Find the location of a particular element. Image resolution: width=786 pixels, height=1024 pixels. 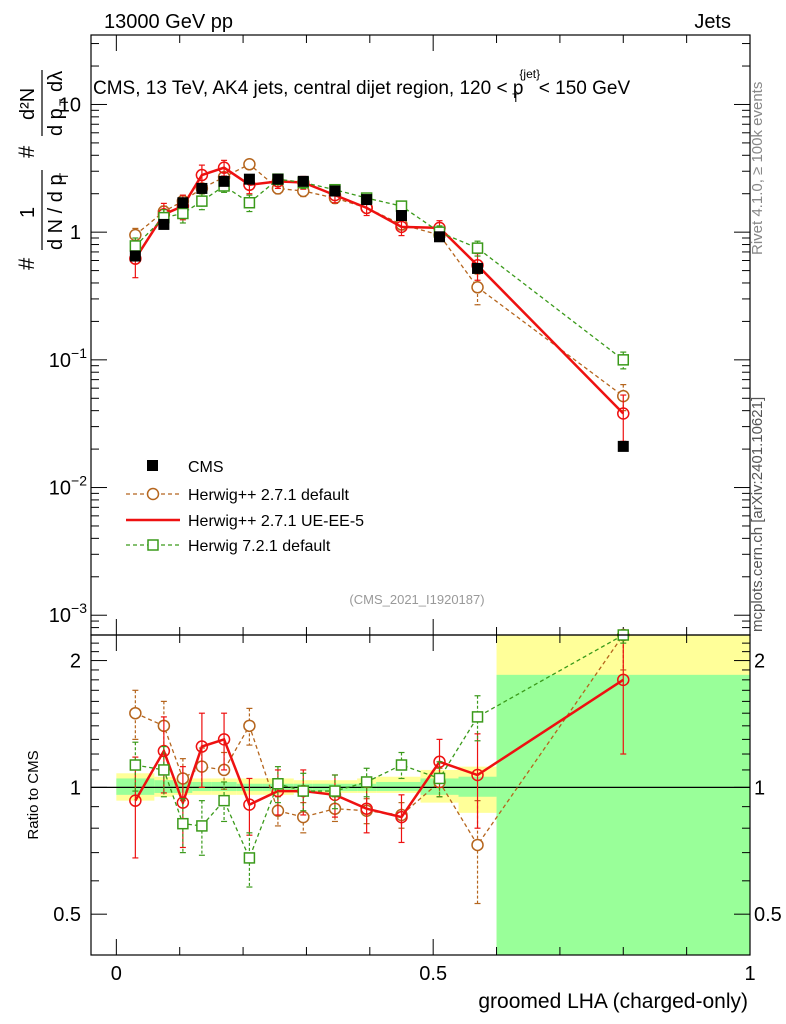

main-y-tick-label: 10 is located at coordinates (70, 105).